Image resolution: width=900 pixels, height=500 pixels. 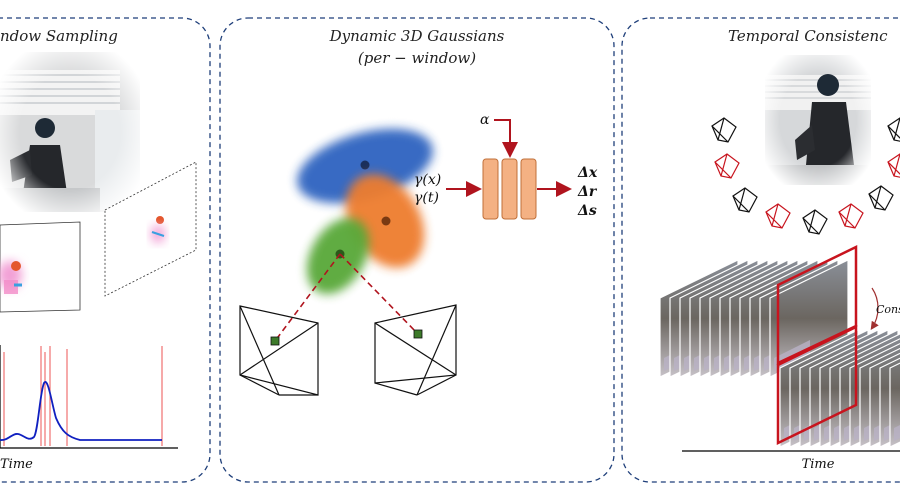 What do you see at coordinates (808, 36) in the screenshot?
I see `right-panel-title: Temporal Consistenc` at bounding box center [808, 36].